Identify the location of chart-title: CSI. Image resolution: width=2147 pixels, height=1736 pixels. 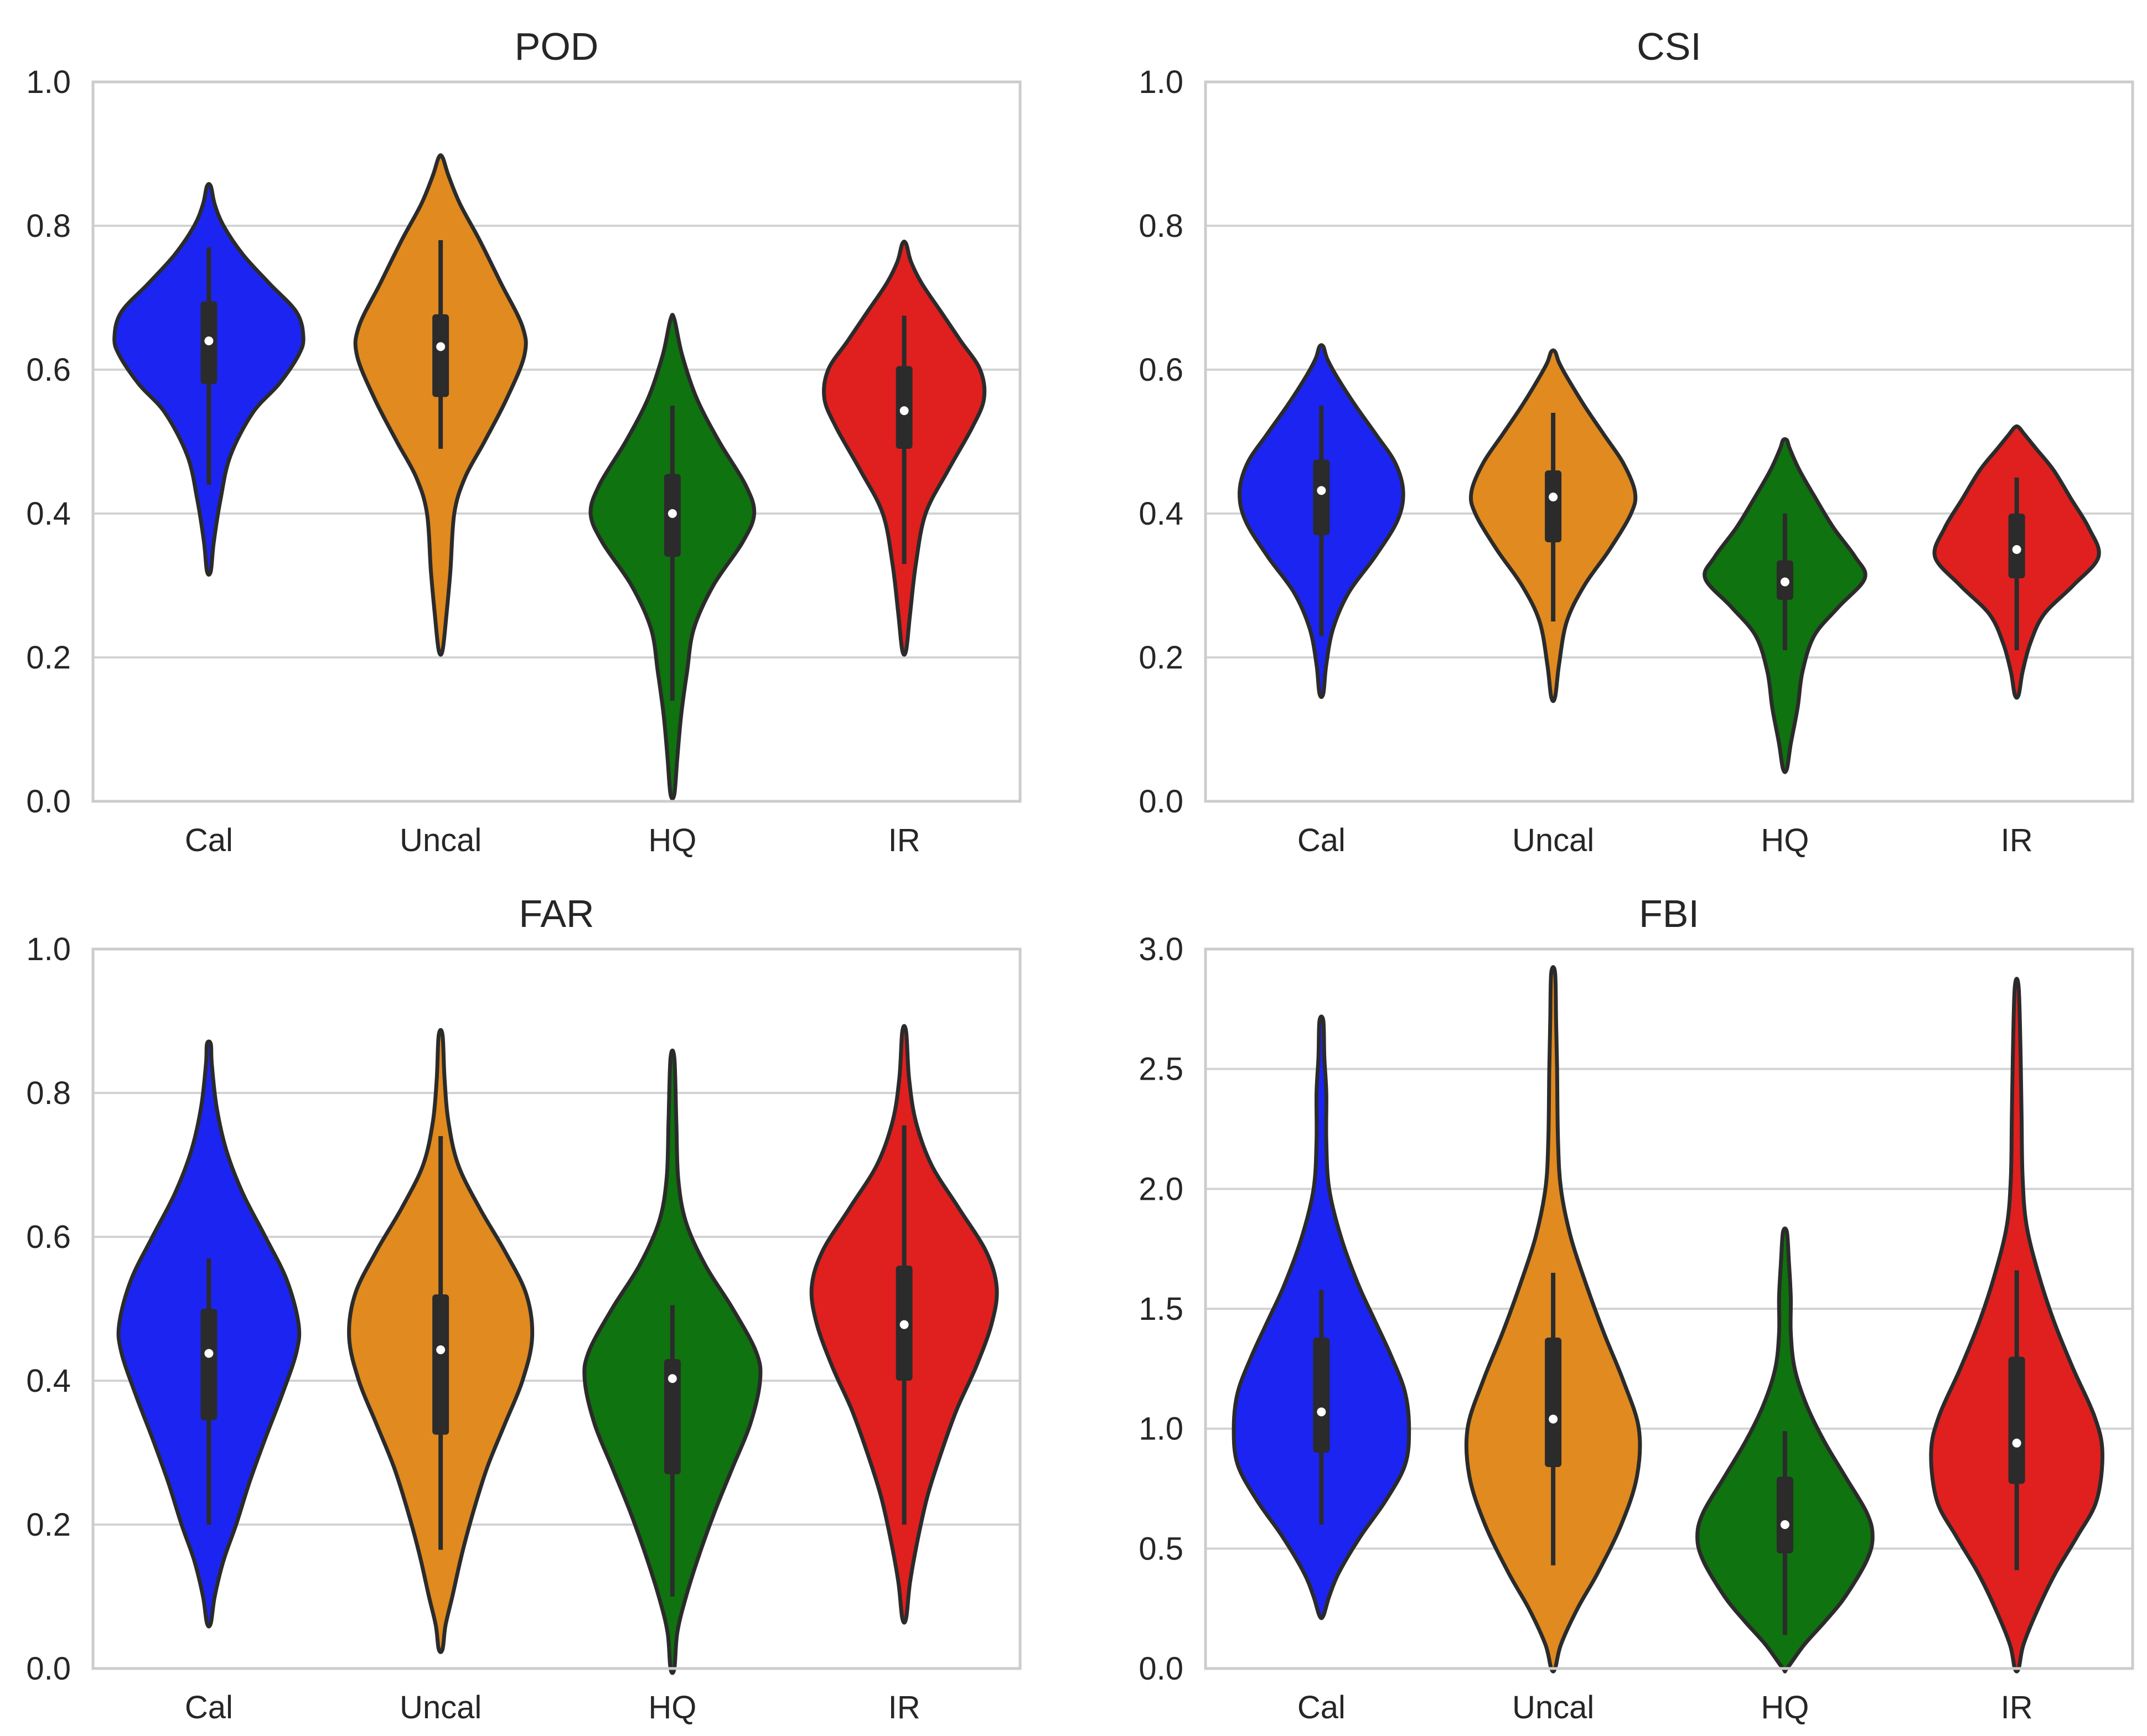
(1669, 46).